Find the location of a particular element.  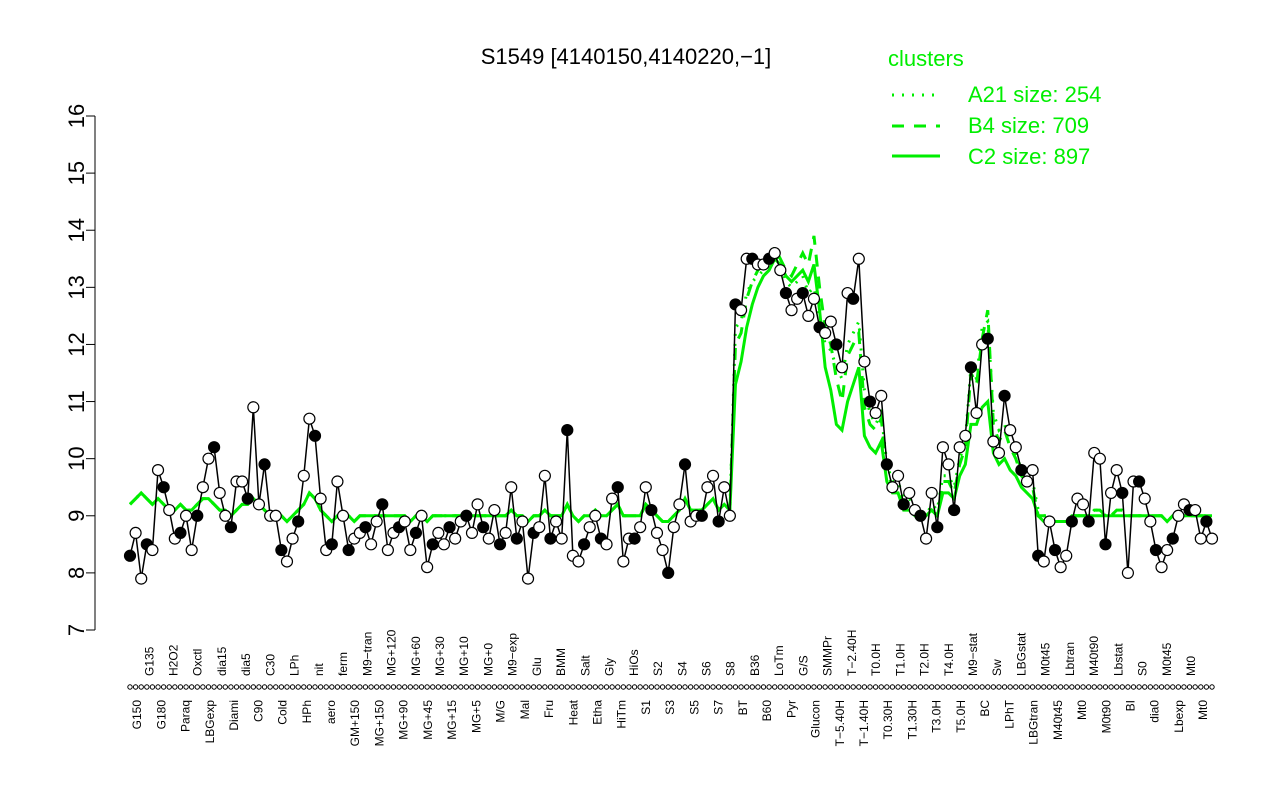

x-tick-label: M0t45 is located at coordinates (1167, 659).